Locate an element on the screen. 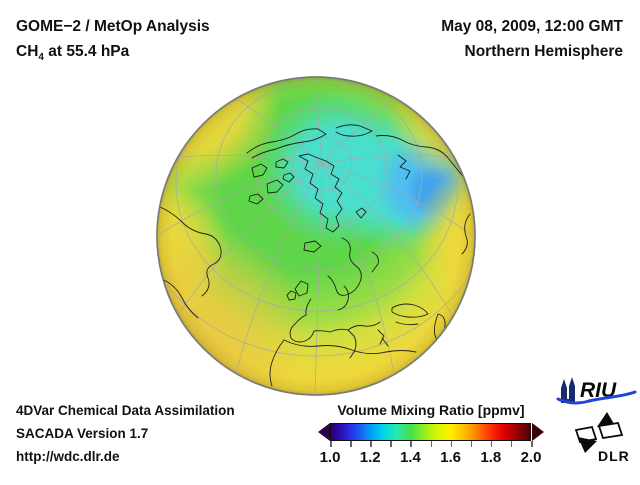 This screenshot has height=485, width=640. dlr-emblem-icon is located at coordinates (599, 432).